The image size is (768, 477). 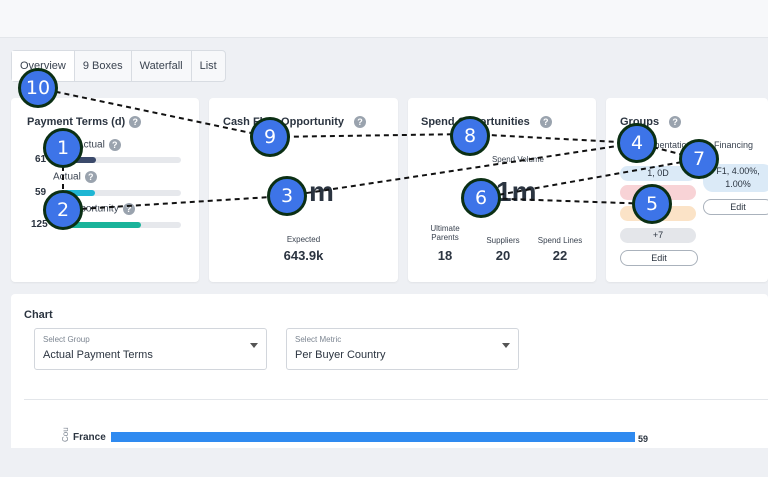 I want to click on select-group-dropdown: Select Group Actual Payment Terms, so click(x=150, y=349).